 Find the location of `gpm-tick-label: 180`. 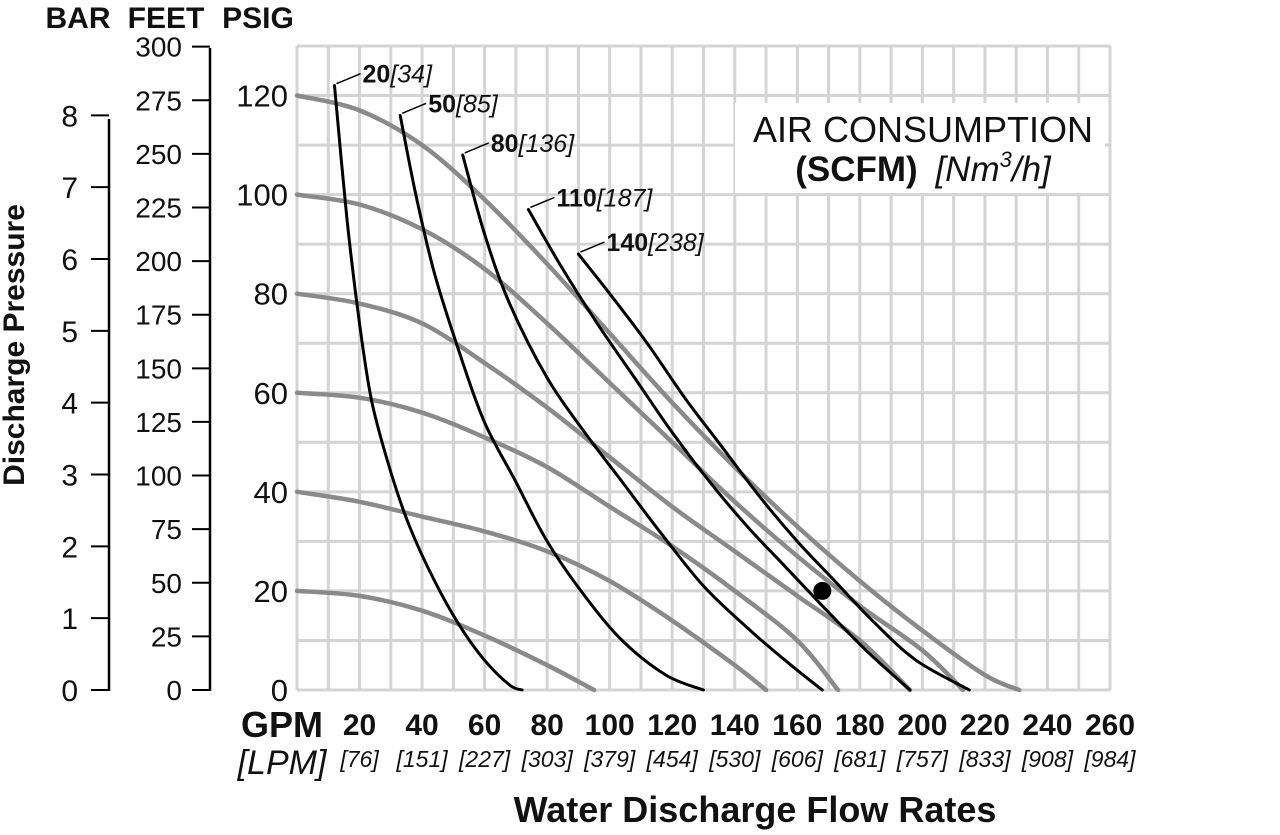

gpm-tick-label: 180 is located at coordinates (860, 725).